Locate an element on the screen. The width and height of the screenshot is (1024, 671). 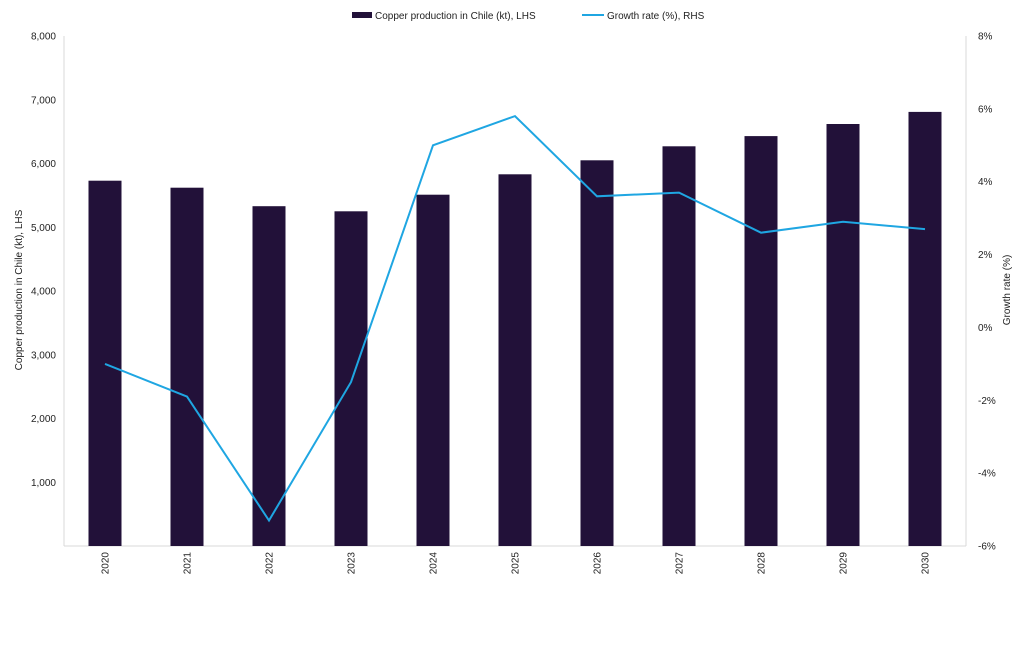
x-tick-label: 2020 is located at coordinates (106, 563).